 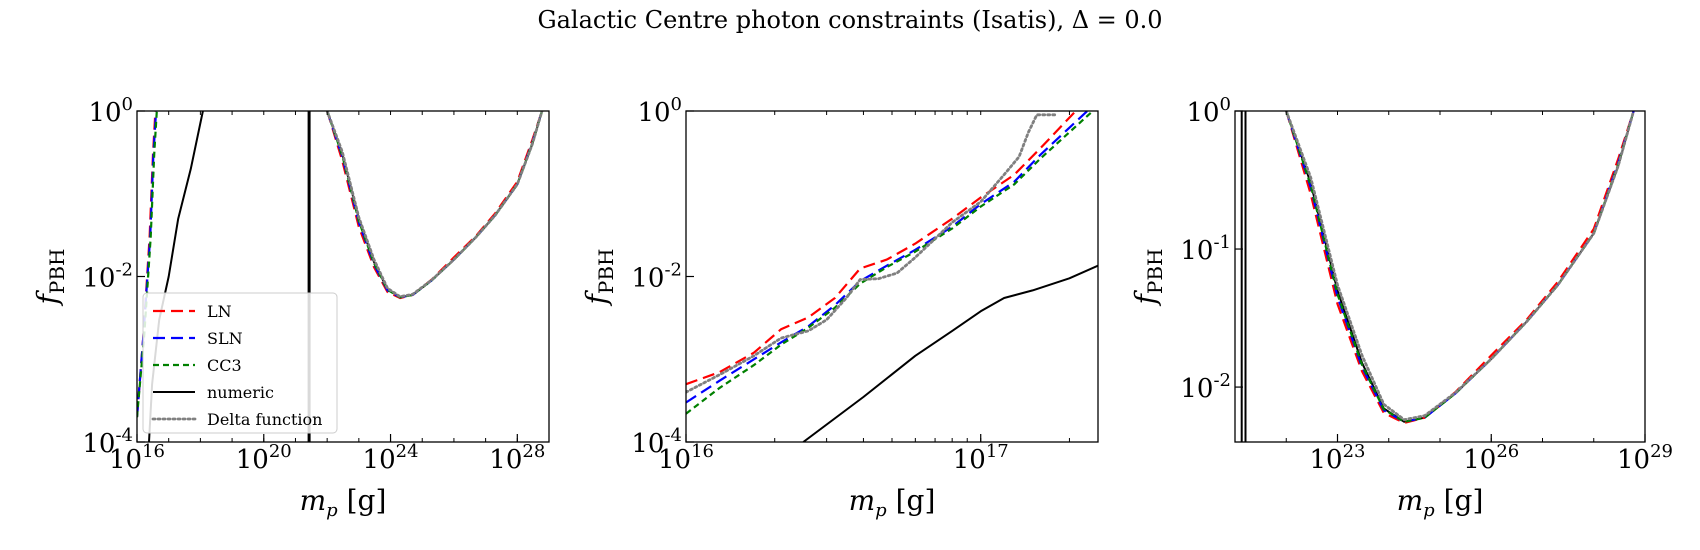 What do you see at coordinates (240, 392) in the screenshot?
I see `legend-label: numeric` at bounding box center [240, 392].